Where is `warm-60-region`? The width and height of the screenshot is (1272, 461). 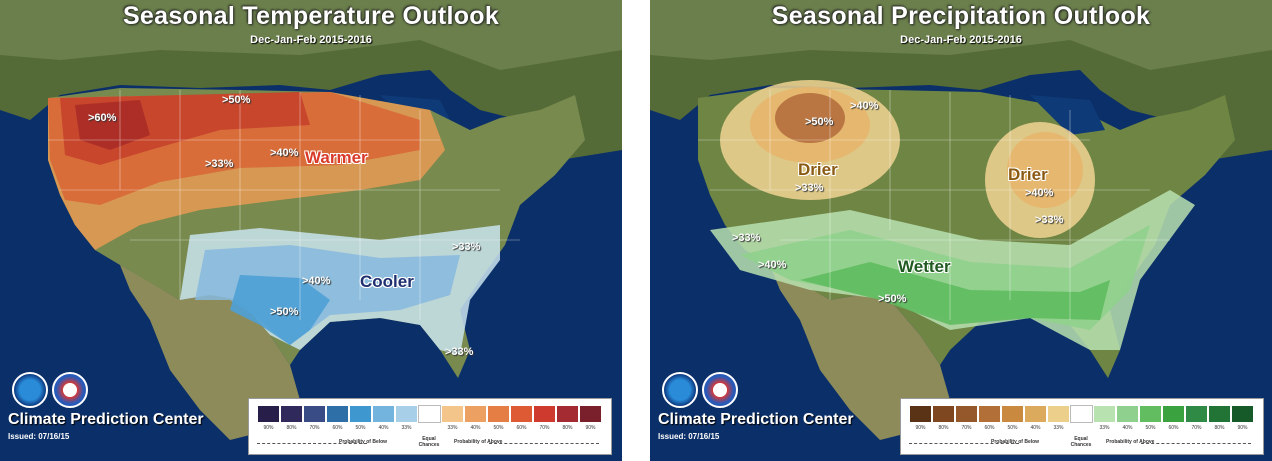 warm-60-region is located at coordinates (112, 125).